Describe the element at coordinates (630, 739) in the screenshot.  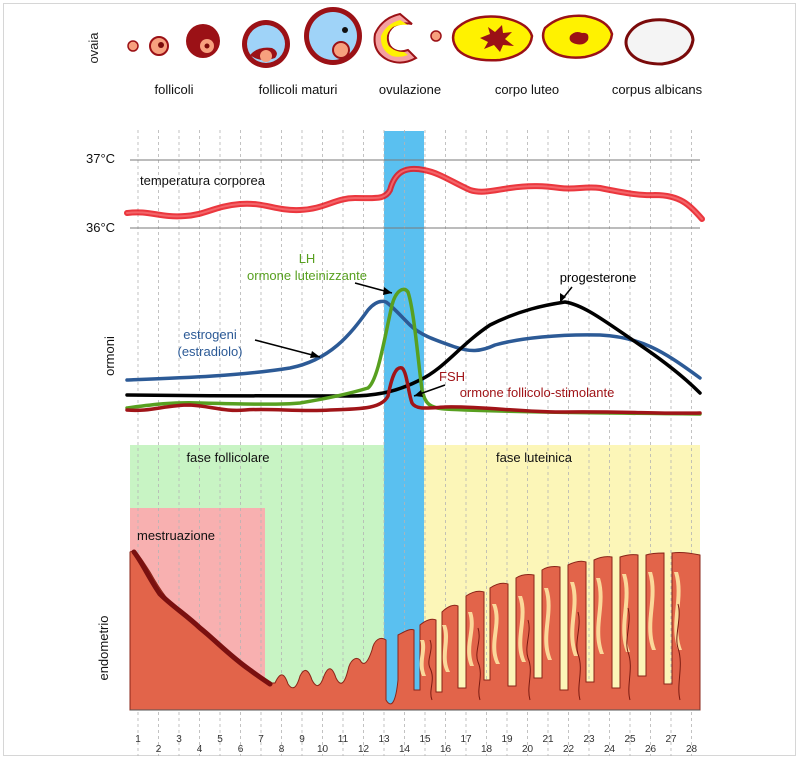
I see `day-label: 25` at that location.